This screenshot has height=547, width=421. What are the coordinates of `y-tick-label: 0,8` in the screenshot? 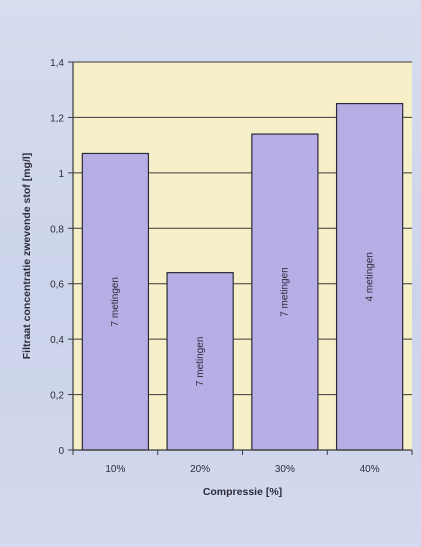 It's located at (57, 229).